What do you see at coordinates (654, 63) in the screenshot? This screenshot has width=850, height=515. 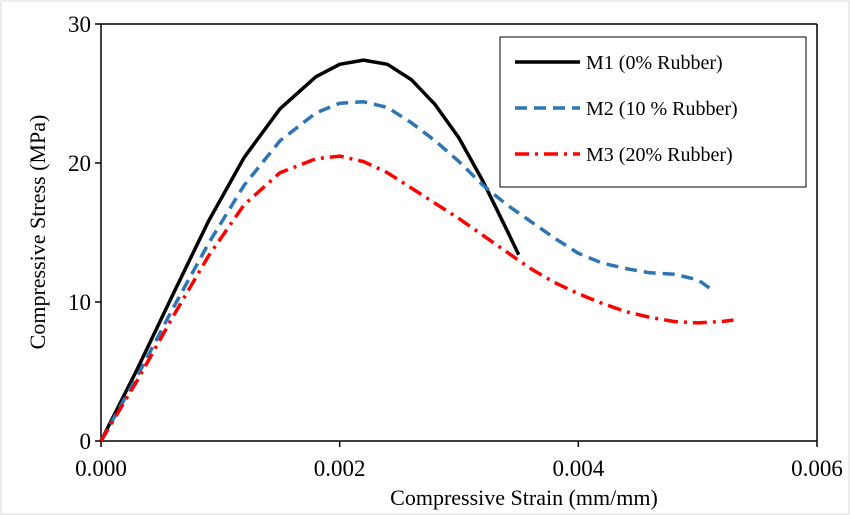 I see `legend-label-m1: M1 (0% Rubber)` at bounding box center [654, 63].